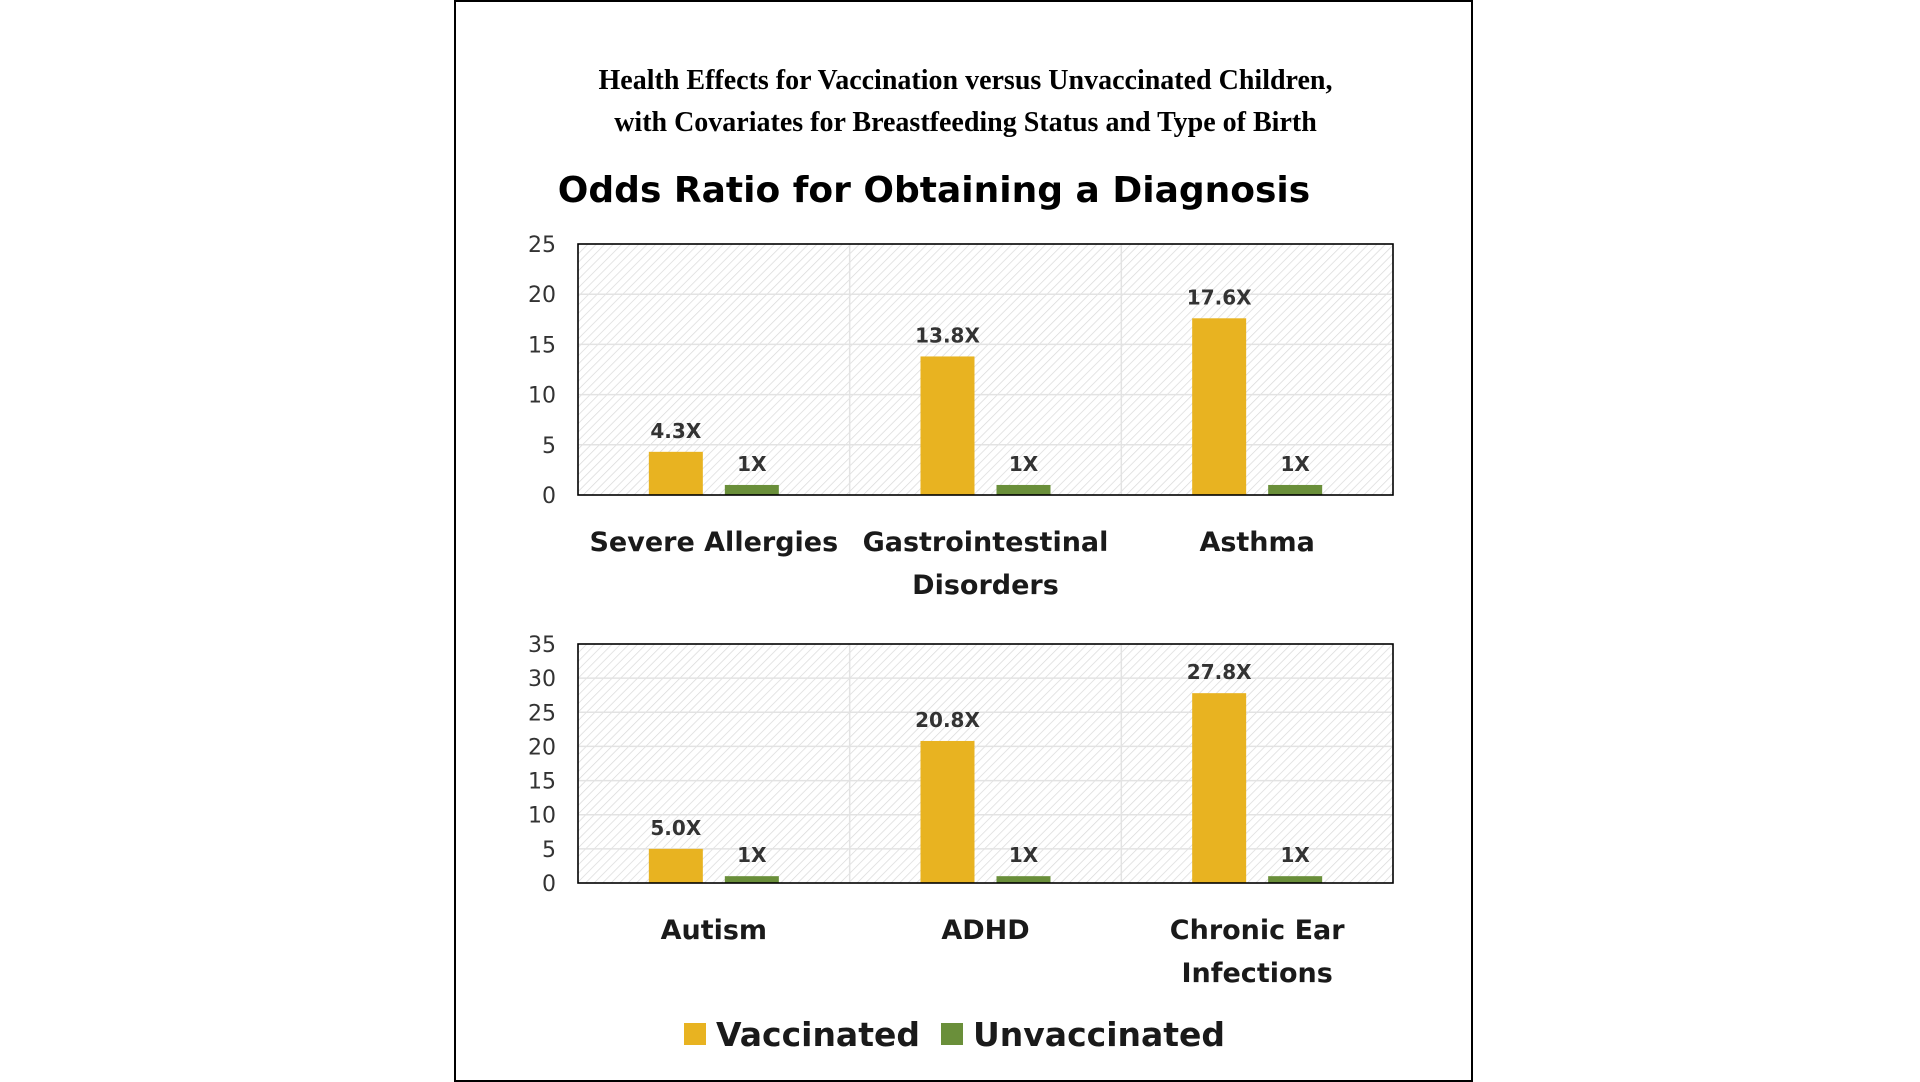  I want to click on category-label-1: Severe Allergies, so click(713, 542).